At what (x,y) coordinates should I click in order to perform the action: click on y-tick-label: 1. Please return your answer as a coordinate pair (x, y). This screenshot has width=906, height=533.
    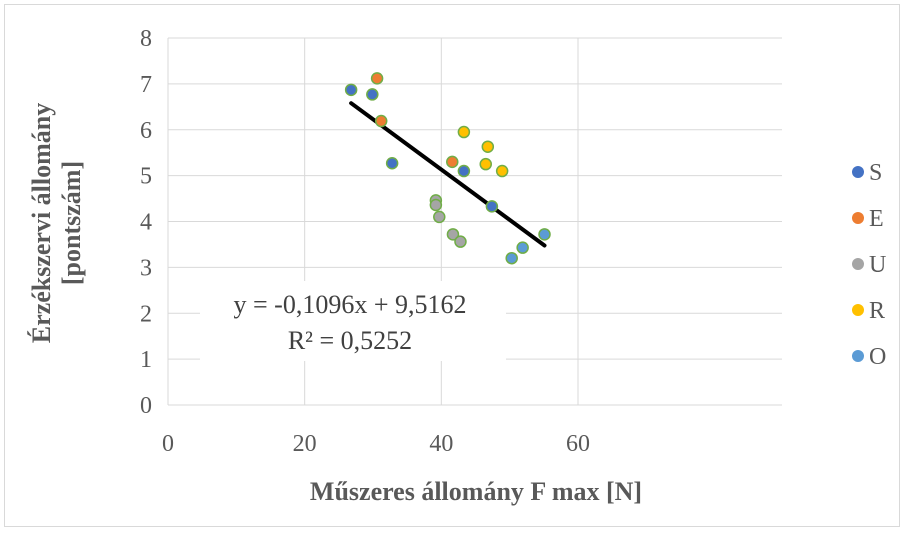
    Looking at the image, I should click on (146, 360).